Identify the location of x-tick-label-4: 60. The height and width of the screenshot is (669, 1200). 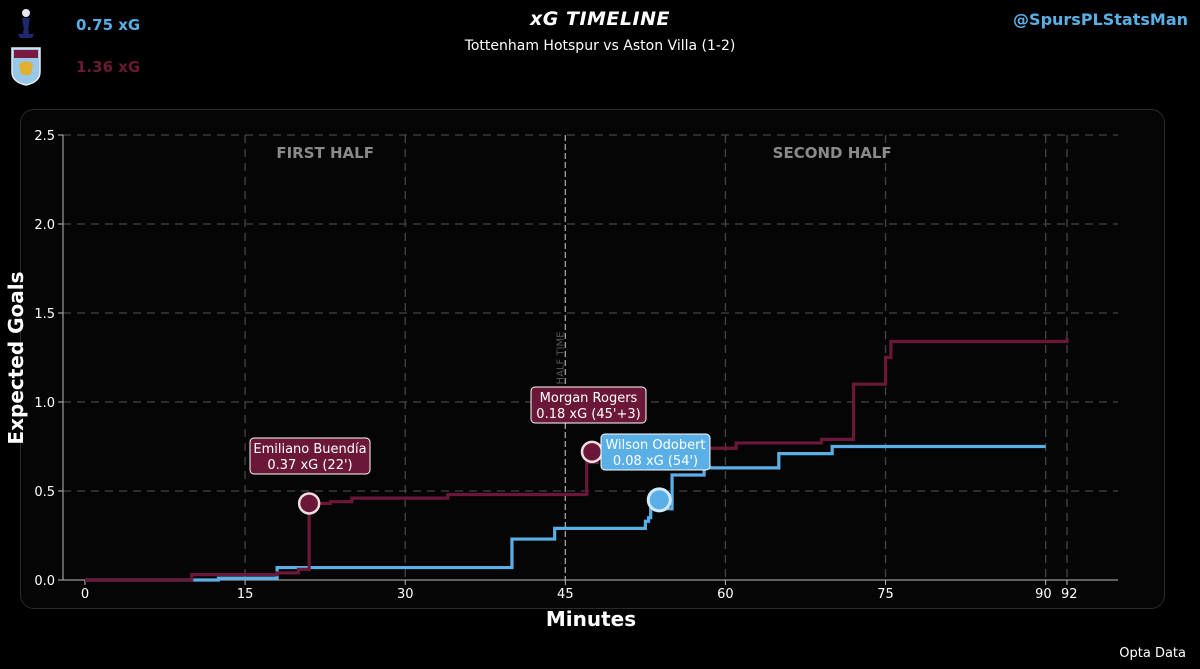
(725, 594).